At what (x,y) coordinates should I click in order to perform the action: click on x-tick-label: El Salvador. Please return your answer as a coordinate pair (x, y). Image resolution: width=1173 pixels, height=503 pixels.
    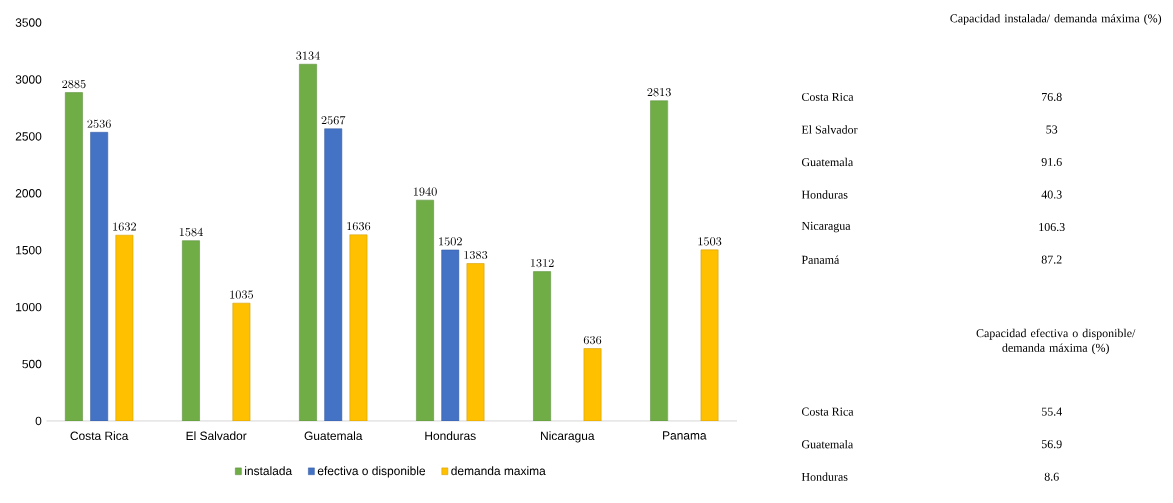
    Looking at the image, I should click on (216, 435).